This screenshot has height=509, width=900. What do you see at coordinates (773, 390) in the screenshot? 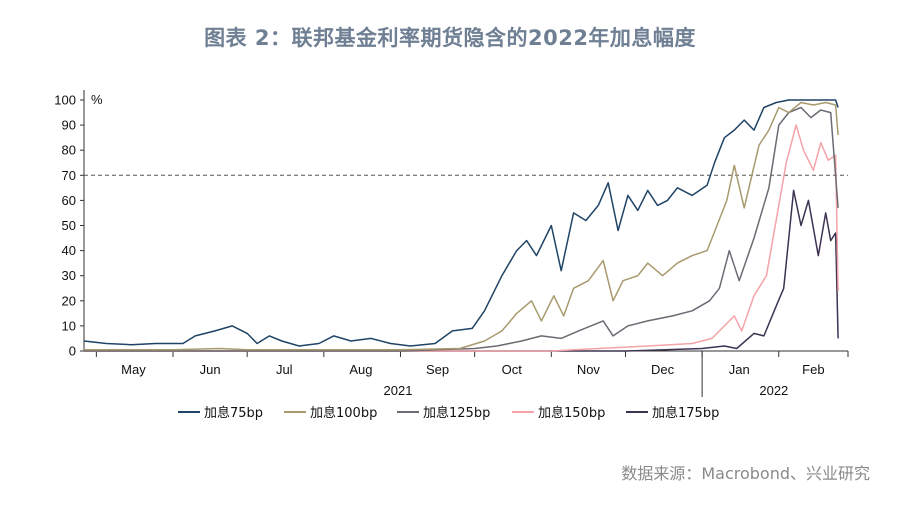
I see `x-year-label: 2022` at bounding box center [773, 390].